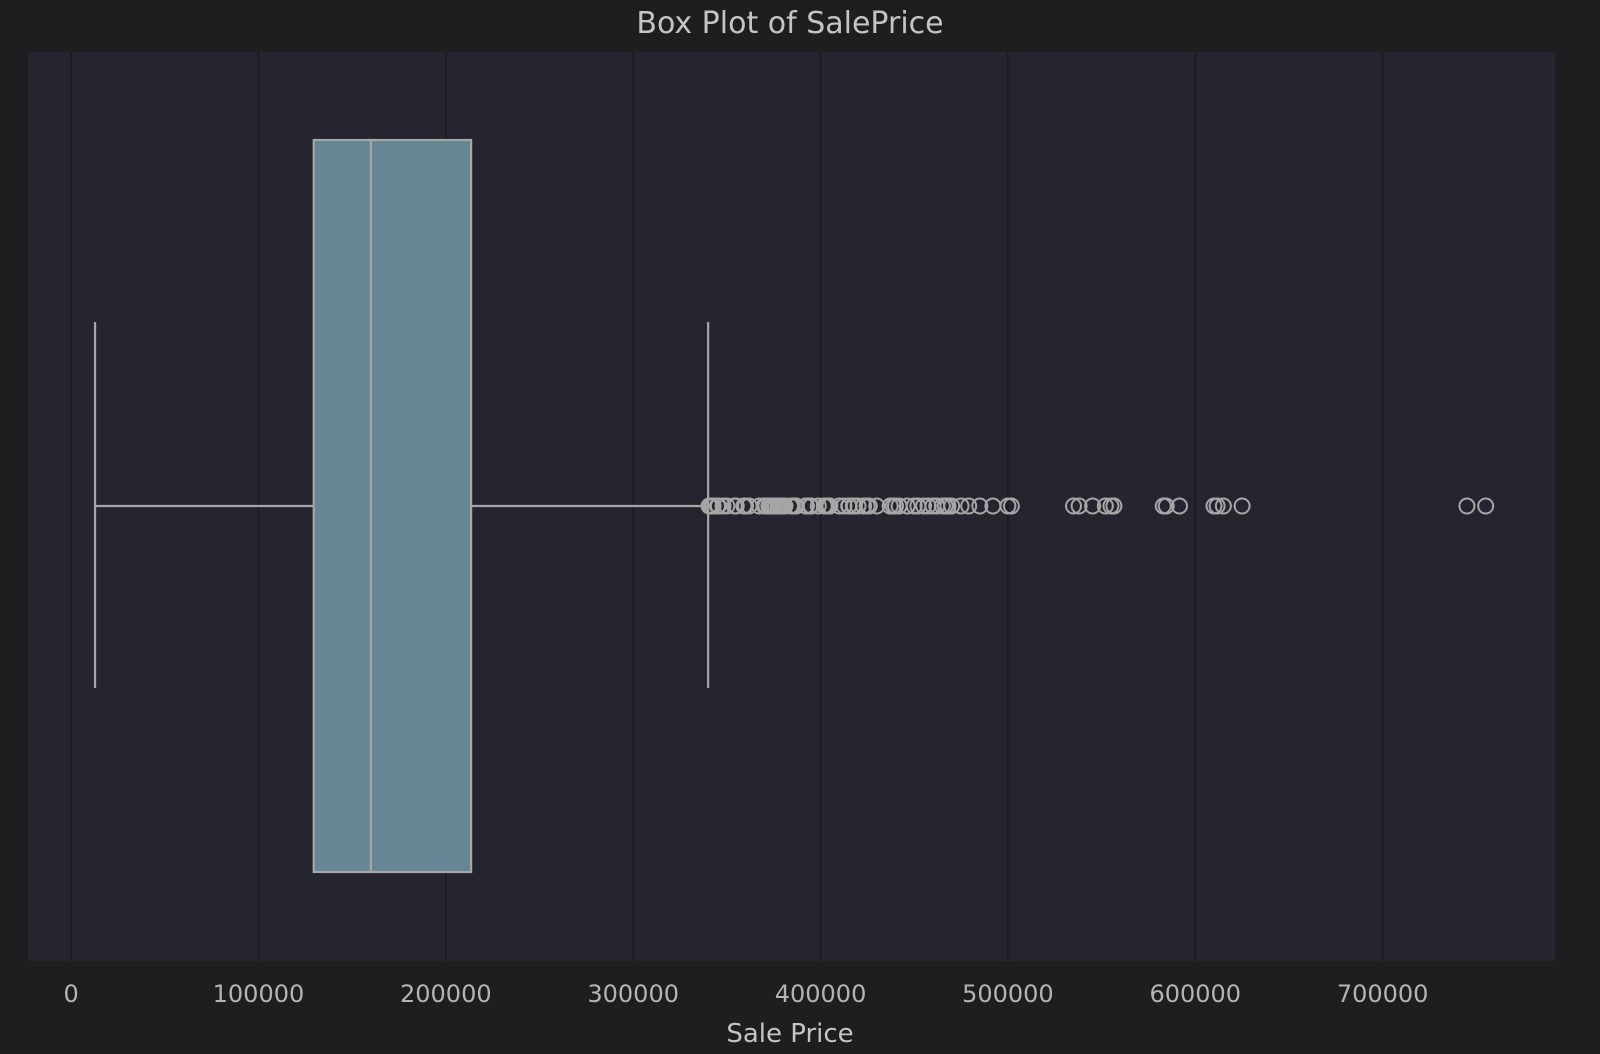 The width and height of the screenshot is (1600, 1054). What do you see at coordinates (633, 994) in the screenshot?
I see `x-tick-label: 300000` at bounding box center [633, 994].